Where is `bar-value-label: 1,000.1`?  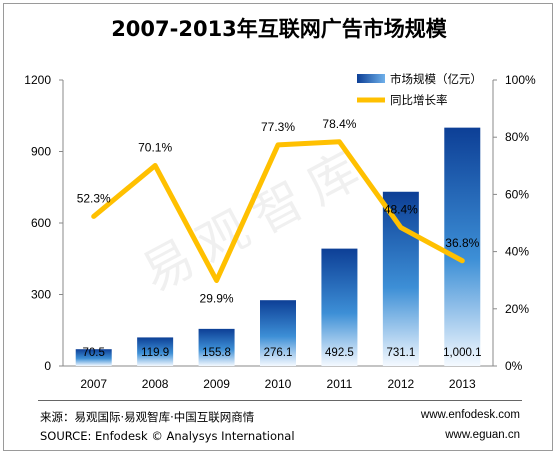
bar-value-label: 1,000.1 is located at coordinates (462, 353).